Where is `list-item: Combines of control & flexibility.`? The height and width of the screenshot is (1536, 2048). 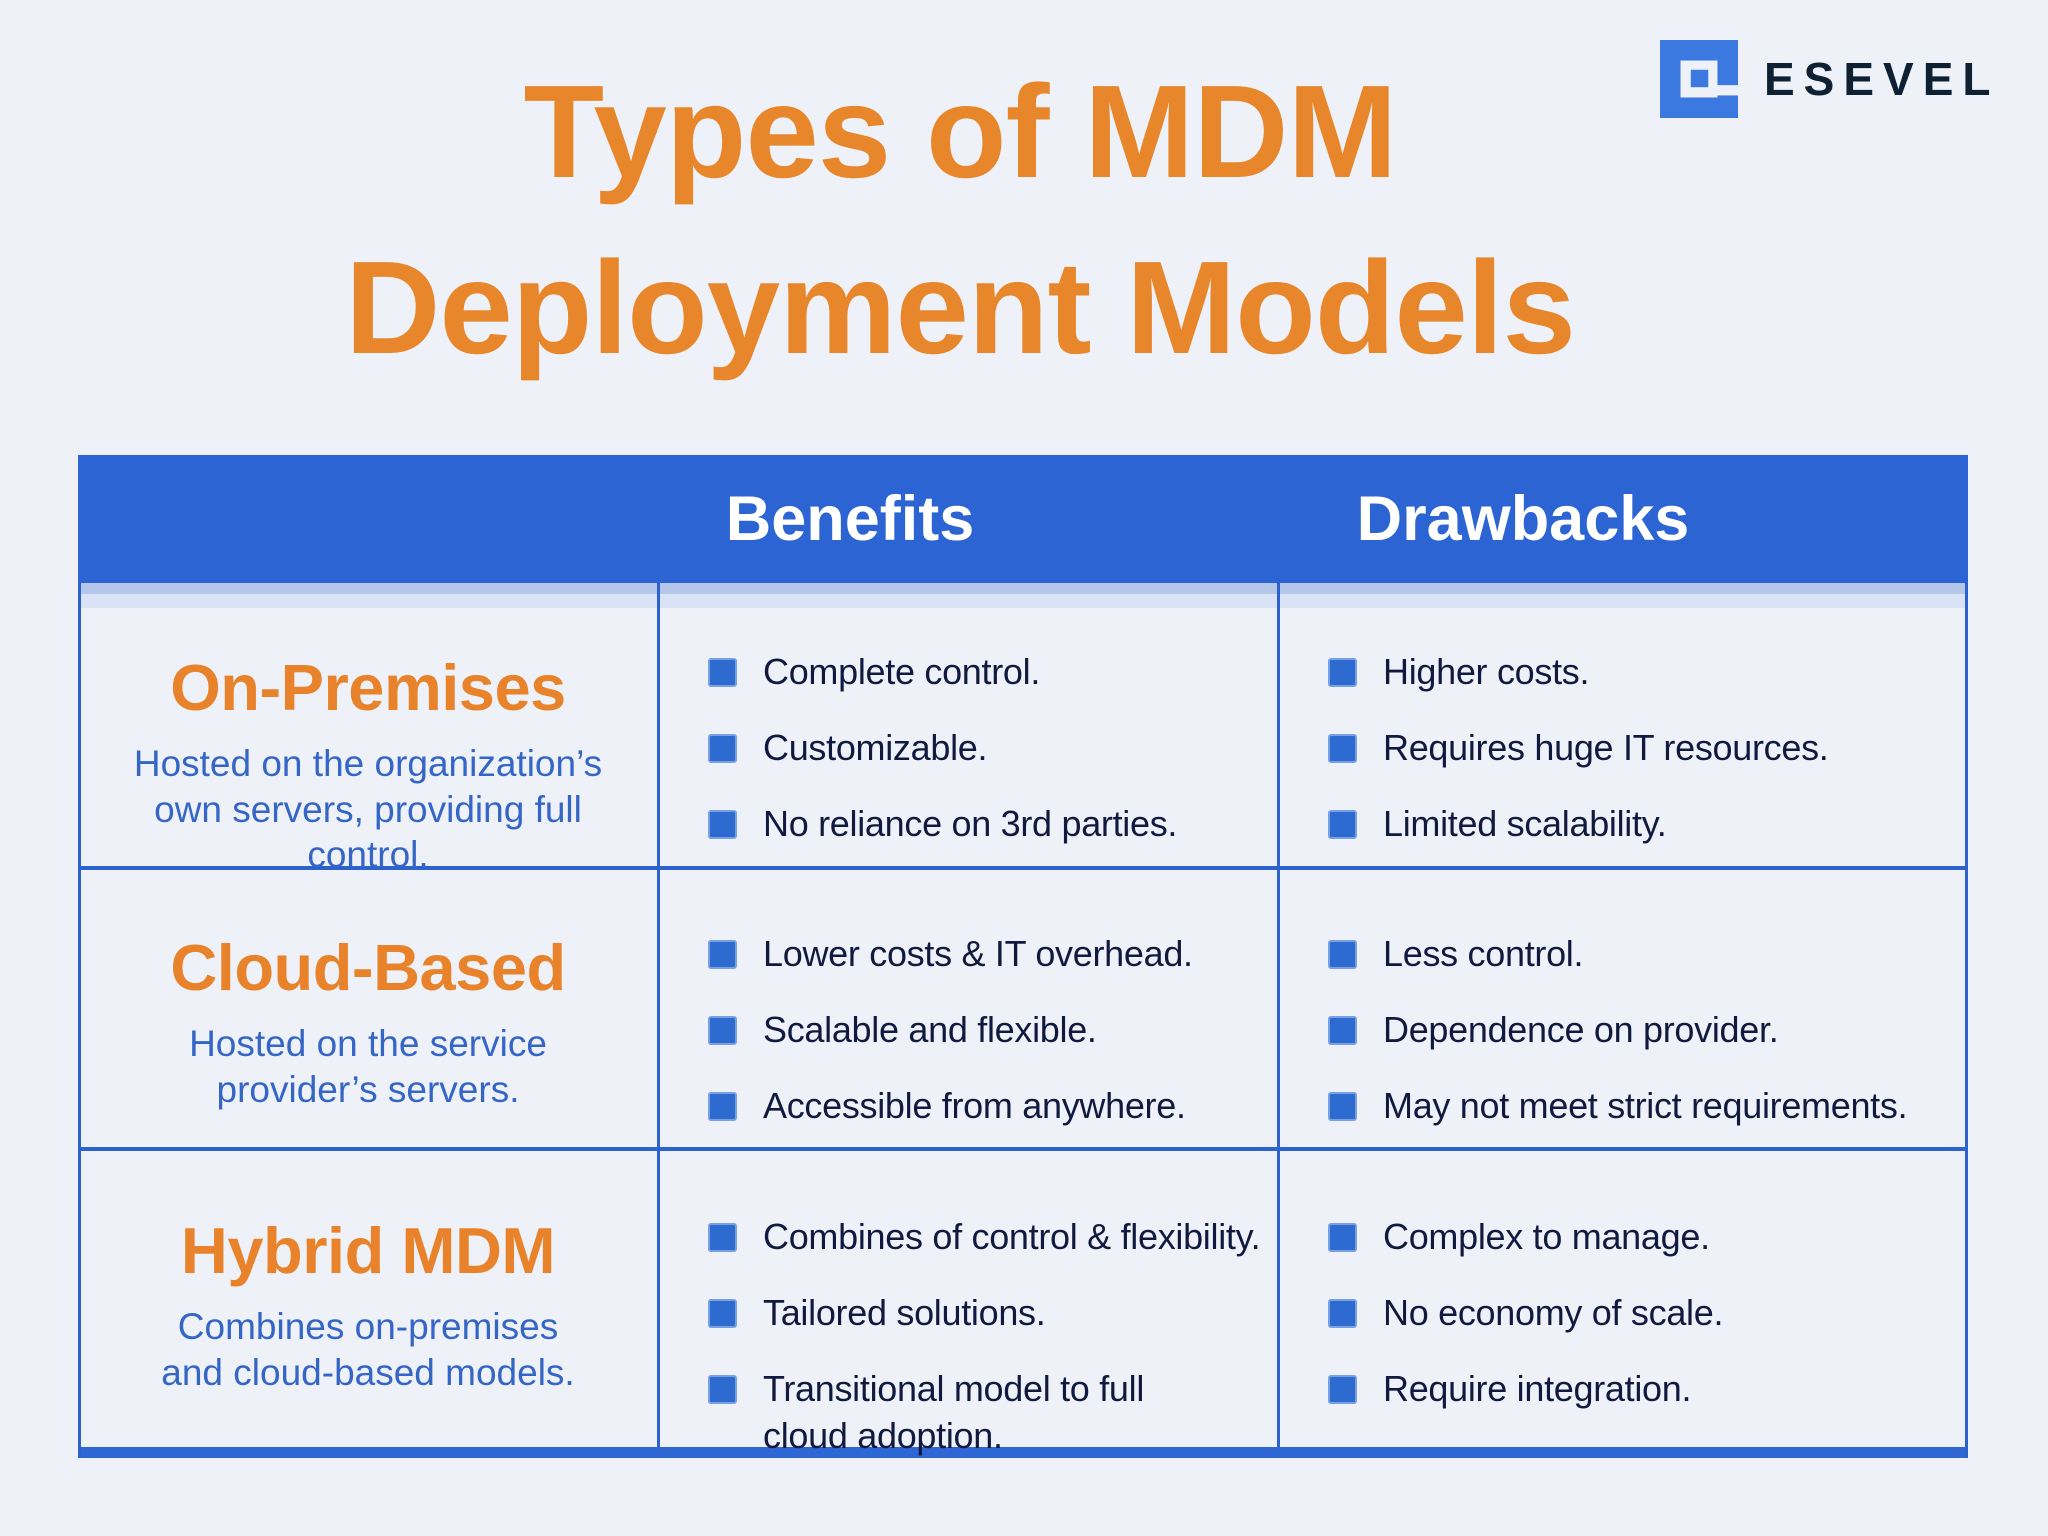
list-item: Combines of control & flexibility. is located at coordinates (993, 1236).